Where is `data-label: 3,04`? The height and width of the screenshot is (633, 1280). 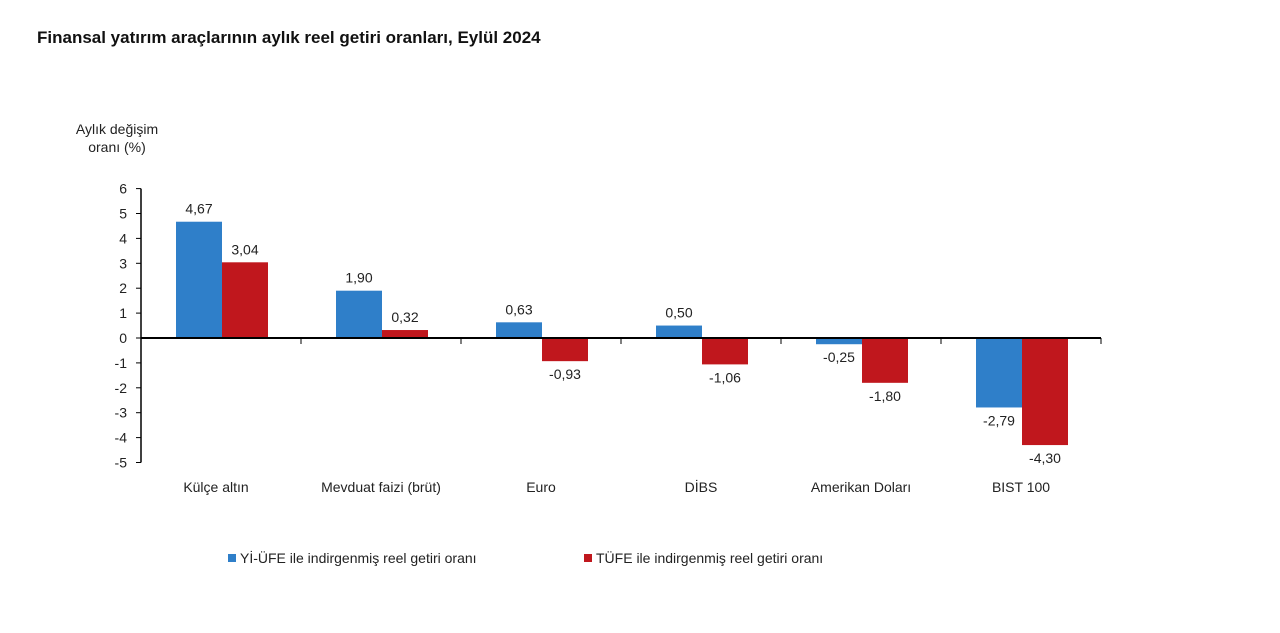
data-label: 3,04 is located at coordinates (244, 249).